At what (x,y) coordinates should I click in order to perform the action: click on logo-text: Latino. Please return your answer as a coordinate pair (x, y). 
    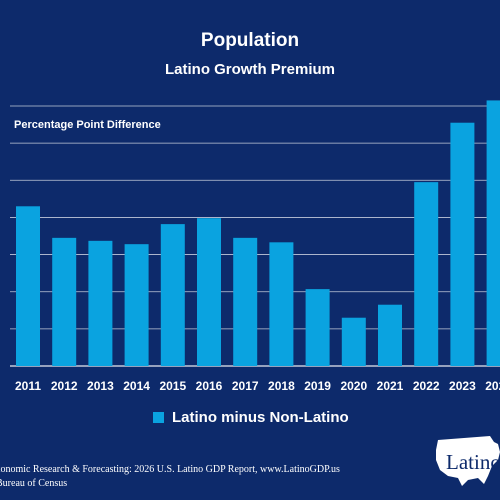
    Looking at the image, I should click on (473, 462).